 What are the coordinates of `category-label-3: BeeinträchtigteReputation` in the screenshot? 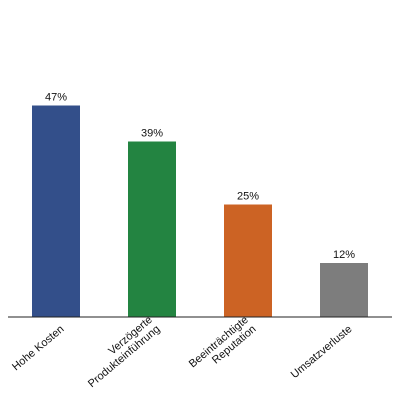 It's located at (223, 347).